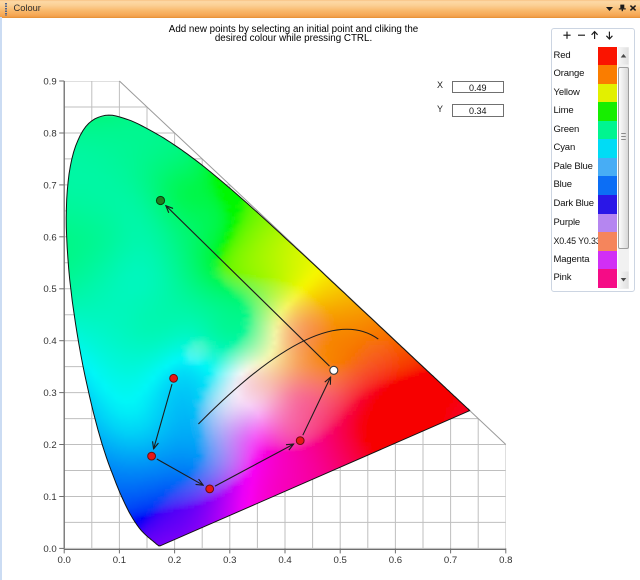 Image resolution: width=640 pixels, height=580 pixels. I want to click on svg-text: 0.9, so click(49, 82).